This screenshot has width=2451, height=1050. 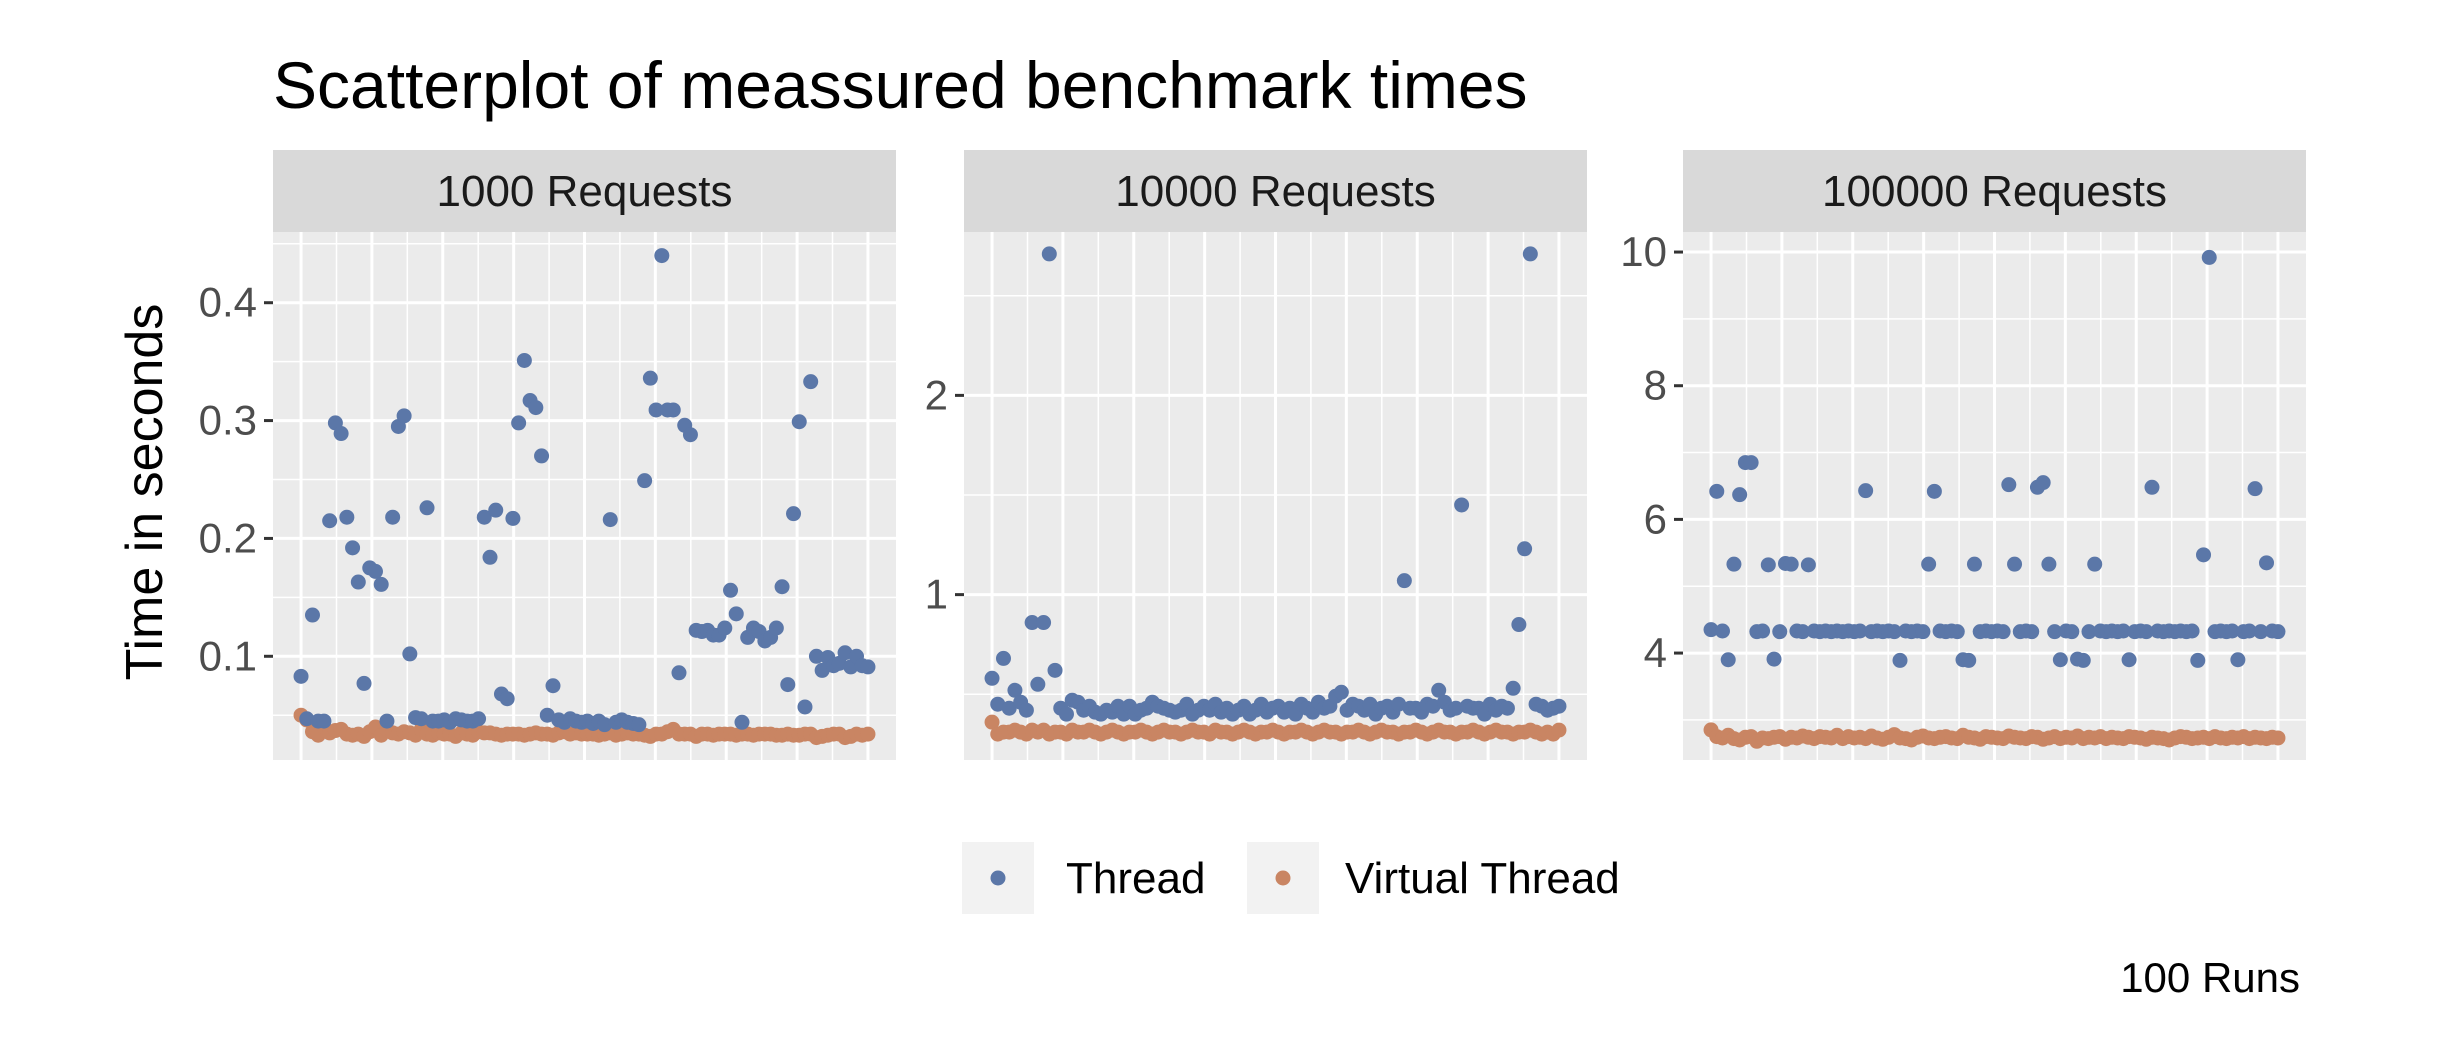 What do you see at coordinates (145, 492) in the screenshot?
I see `y-axis-title: Time in seconds` at bounding box center [145, 492].